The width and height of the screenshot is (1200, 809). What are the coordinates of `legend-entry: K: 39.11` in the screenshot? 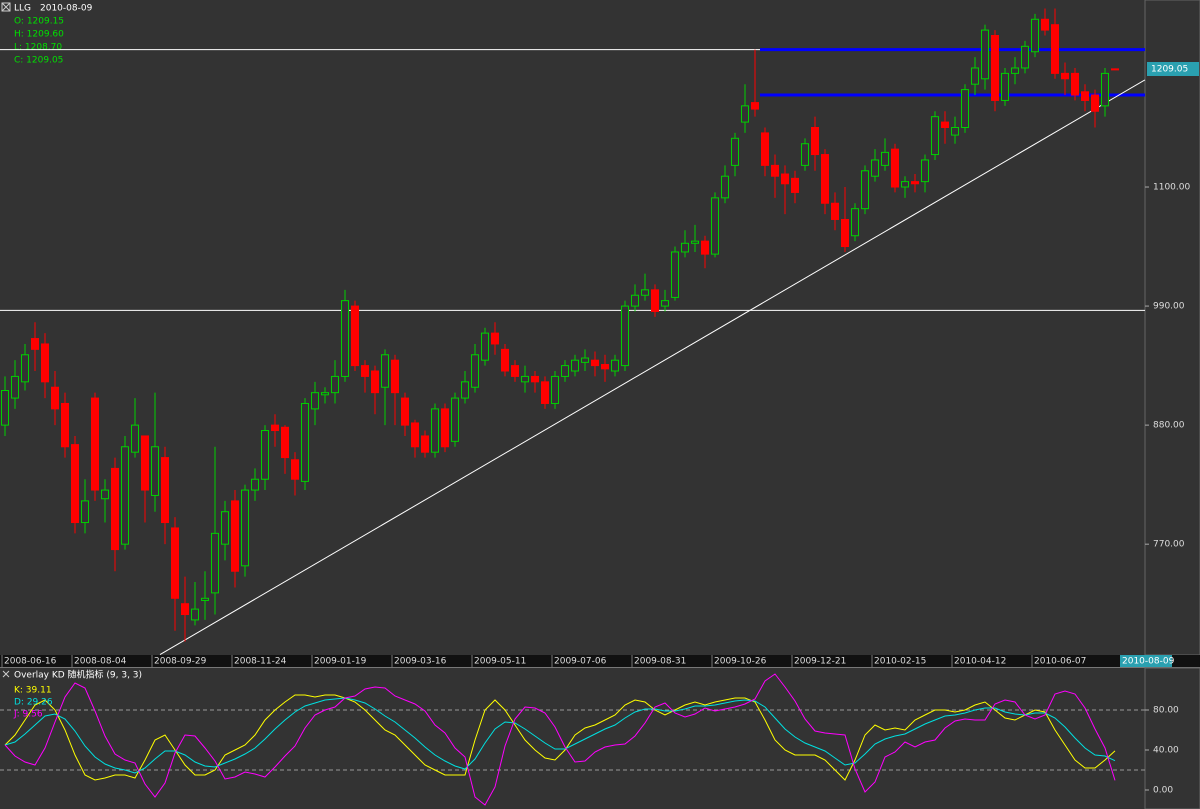 It's located at (33, 691).